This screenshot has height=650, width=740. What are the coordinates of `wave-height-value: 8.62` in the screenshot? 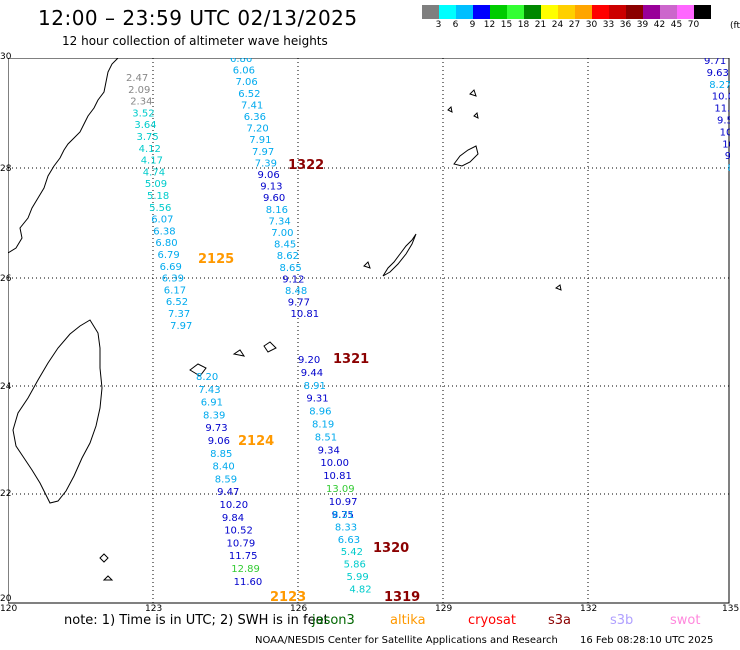 It's located at (288, 256).